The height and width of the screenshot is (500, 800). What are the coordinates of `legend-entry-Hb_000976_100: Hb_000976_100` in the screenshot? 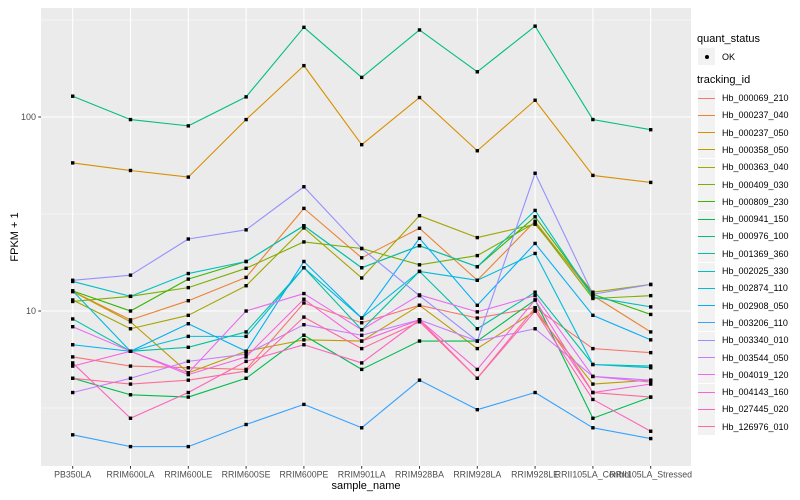 It's located at (743, 236).